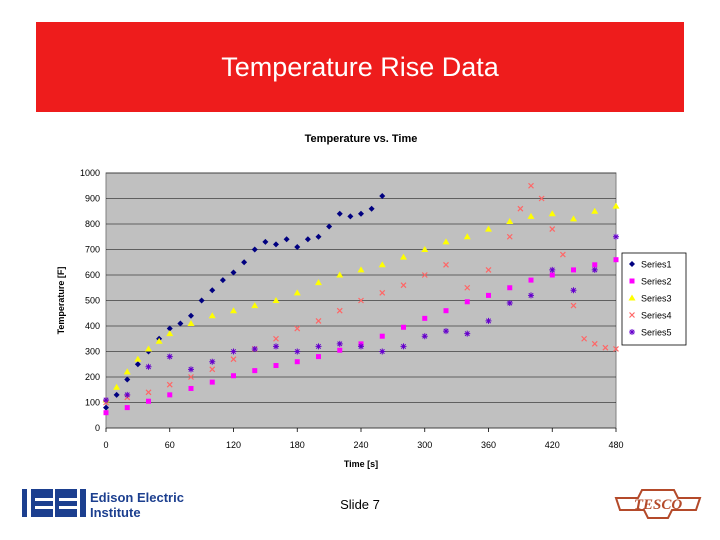 This screenshot has height=540, width=720. I want to click on y-tick-label: 800, so click(92, 224).